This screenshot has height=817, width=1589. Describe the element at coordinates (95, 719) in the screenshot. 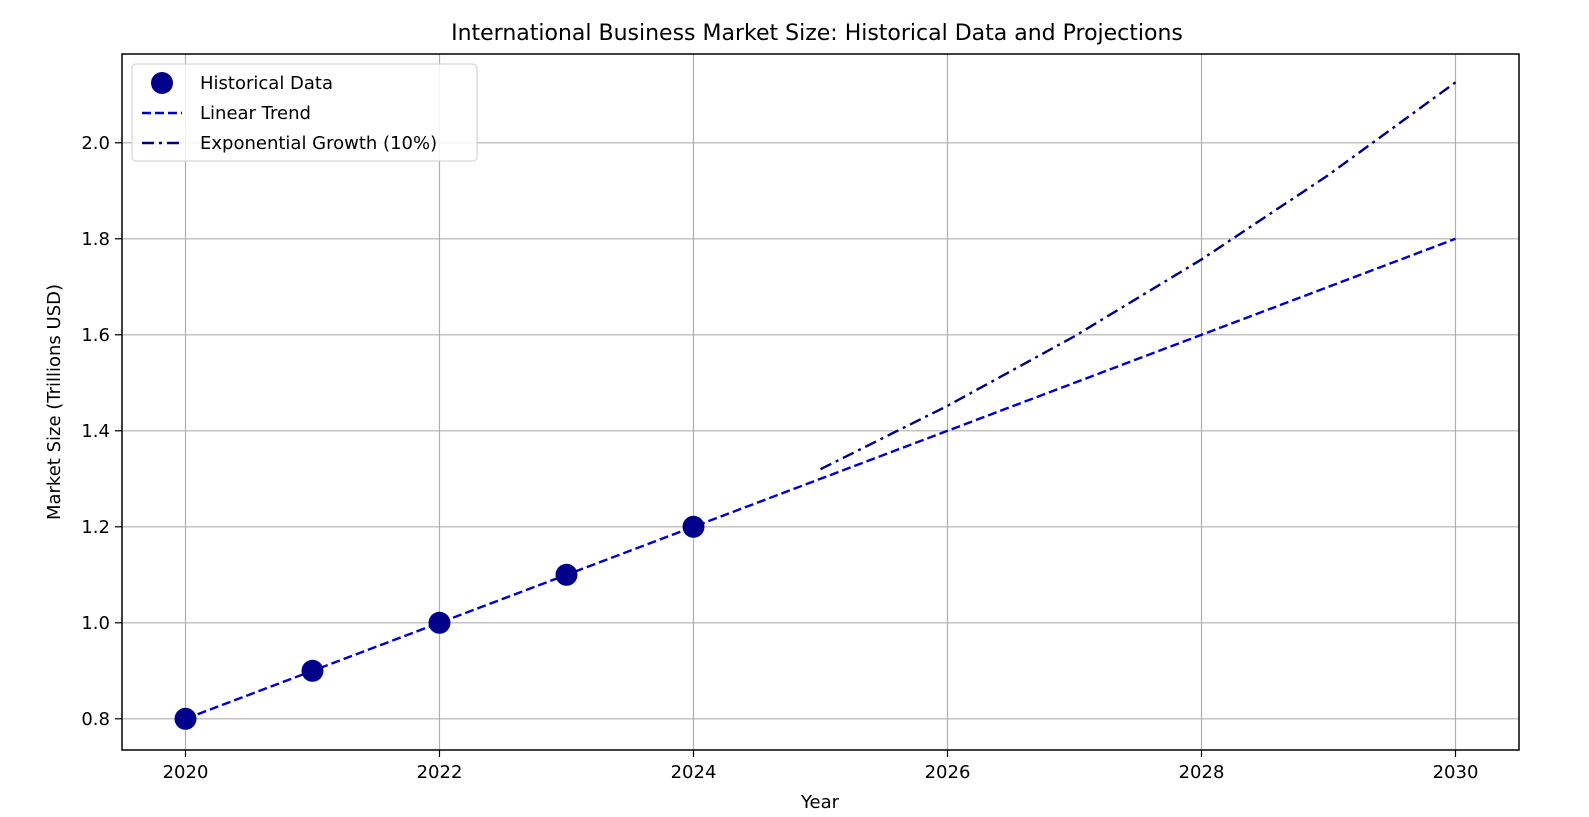

I see `y-tick-label: 0.8` at that location.